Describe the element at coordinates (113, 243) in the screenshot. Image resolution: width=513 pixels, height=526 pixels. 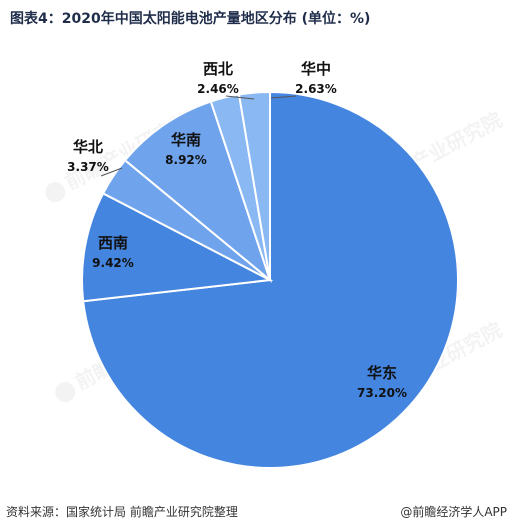
I see `slice-label-2: 西南` at that location.